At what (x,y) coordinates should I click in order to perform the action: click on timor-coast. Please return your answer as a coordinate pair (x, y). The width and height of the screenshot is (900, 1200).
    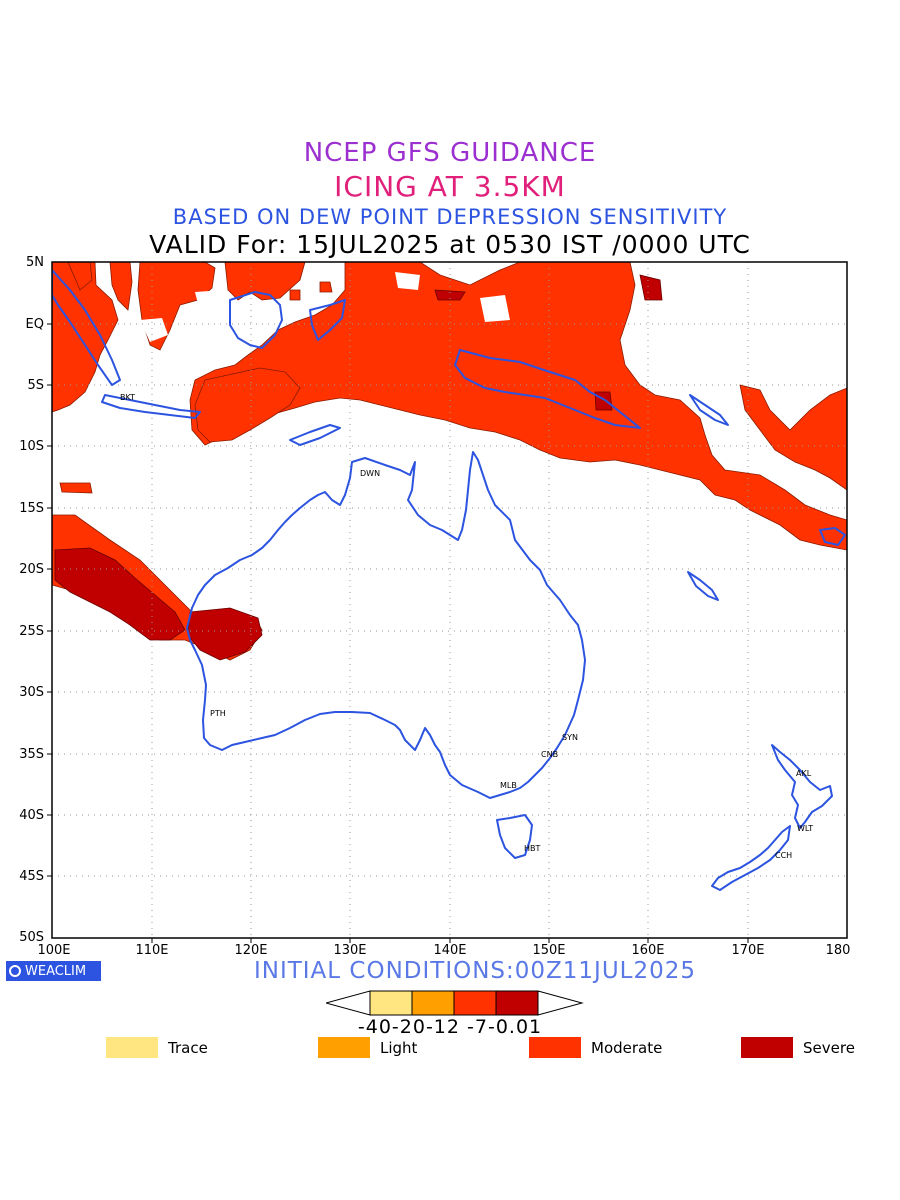
    Looking at the image, I should click on (315, 435).